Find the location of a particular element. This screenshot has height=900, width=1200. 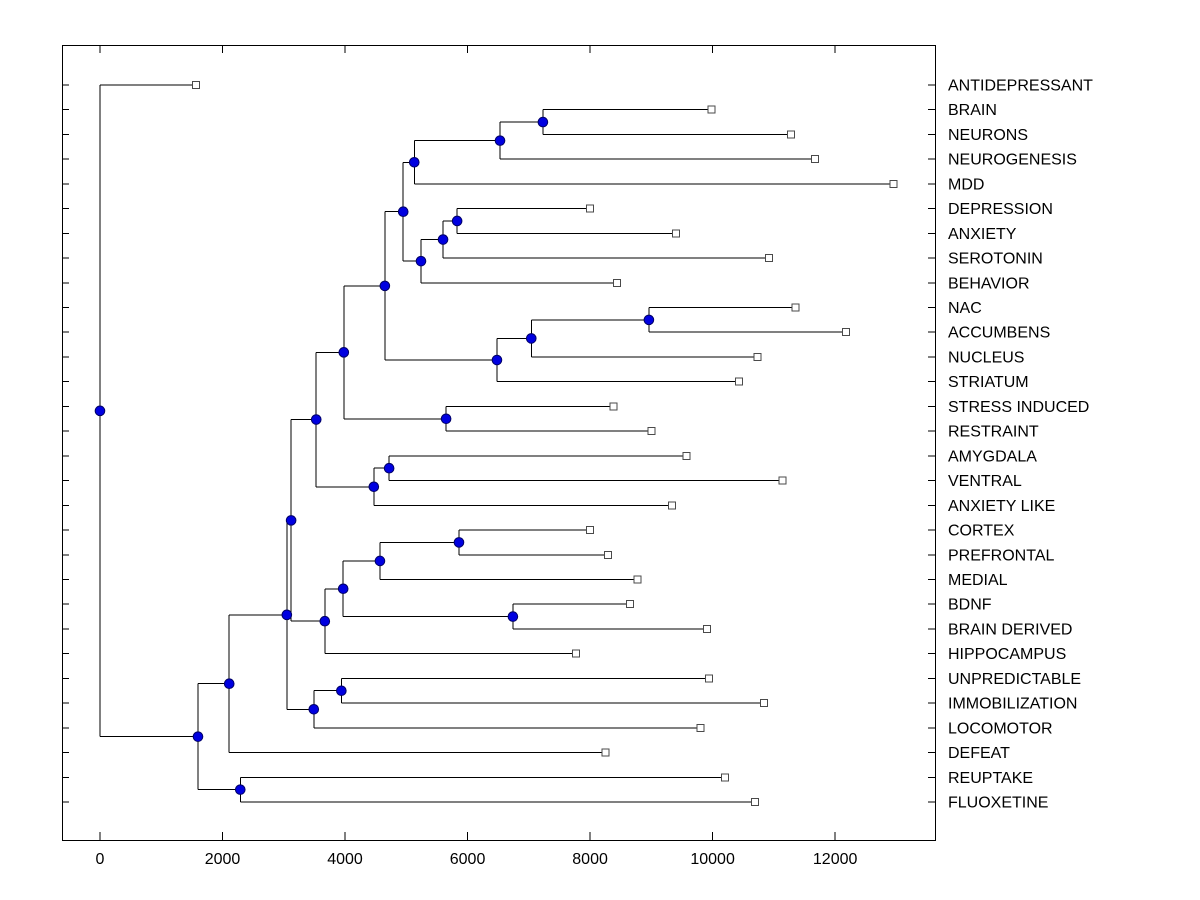

x-tick-label: 12000 is located at coordinates (835, 859).